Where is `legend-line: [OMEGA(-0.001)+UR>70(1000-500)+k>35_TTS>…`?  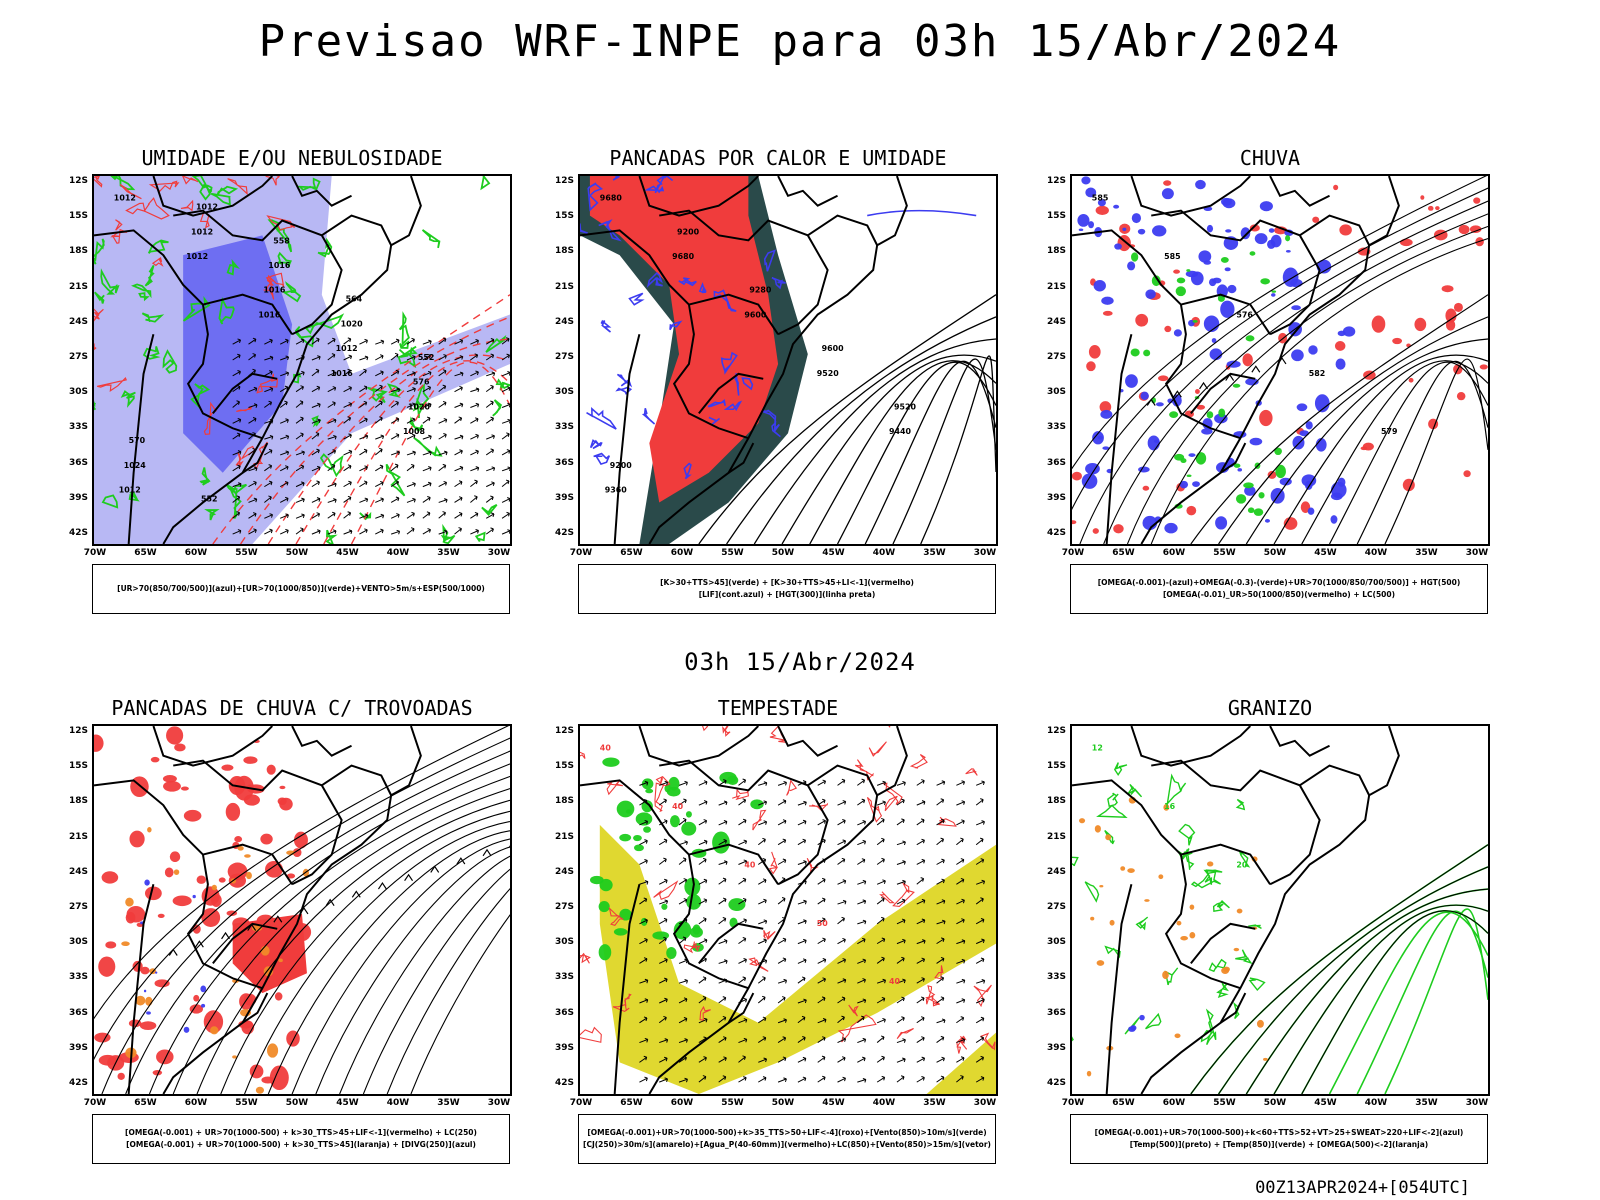
legend-line: [OMEGA(-0.001)+UR>70(1000-500)+k>35_TTS>… is located at coordinates (787, 1132).